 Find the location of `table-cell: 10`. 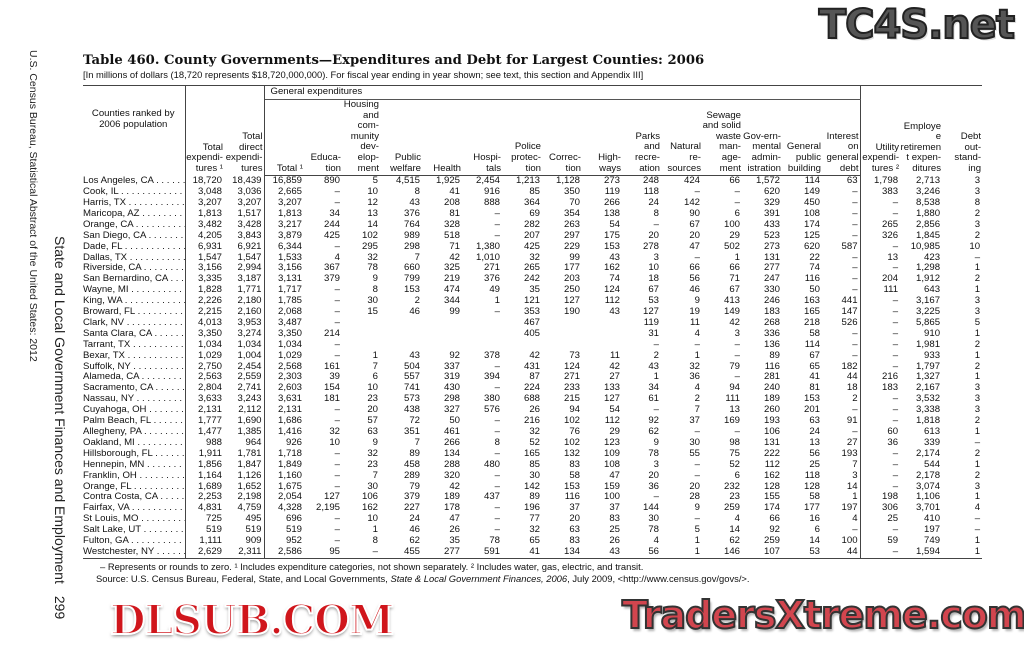

table-cell: 10 is located at coordinates (372, 192).